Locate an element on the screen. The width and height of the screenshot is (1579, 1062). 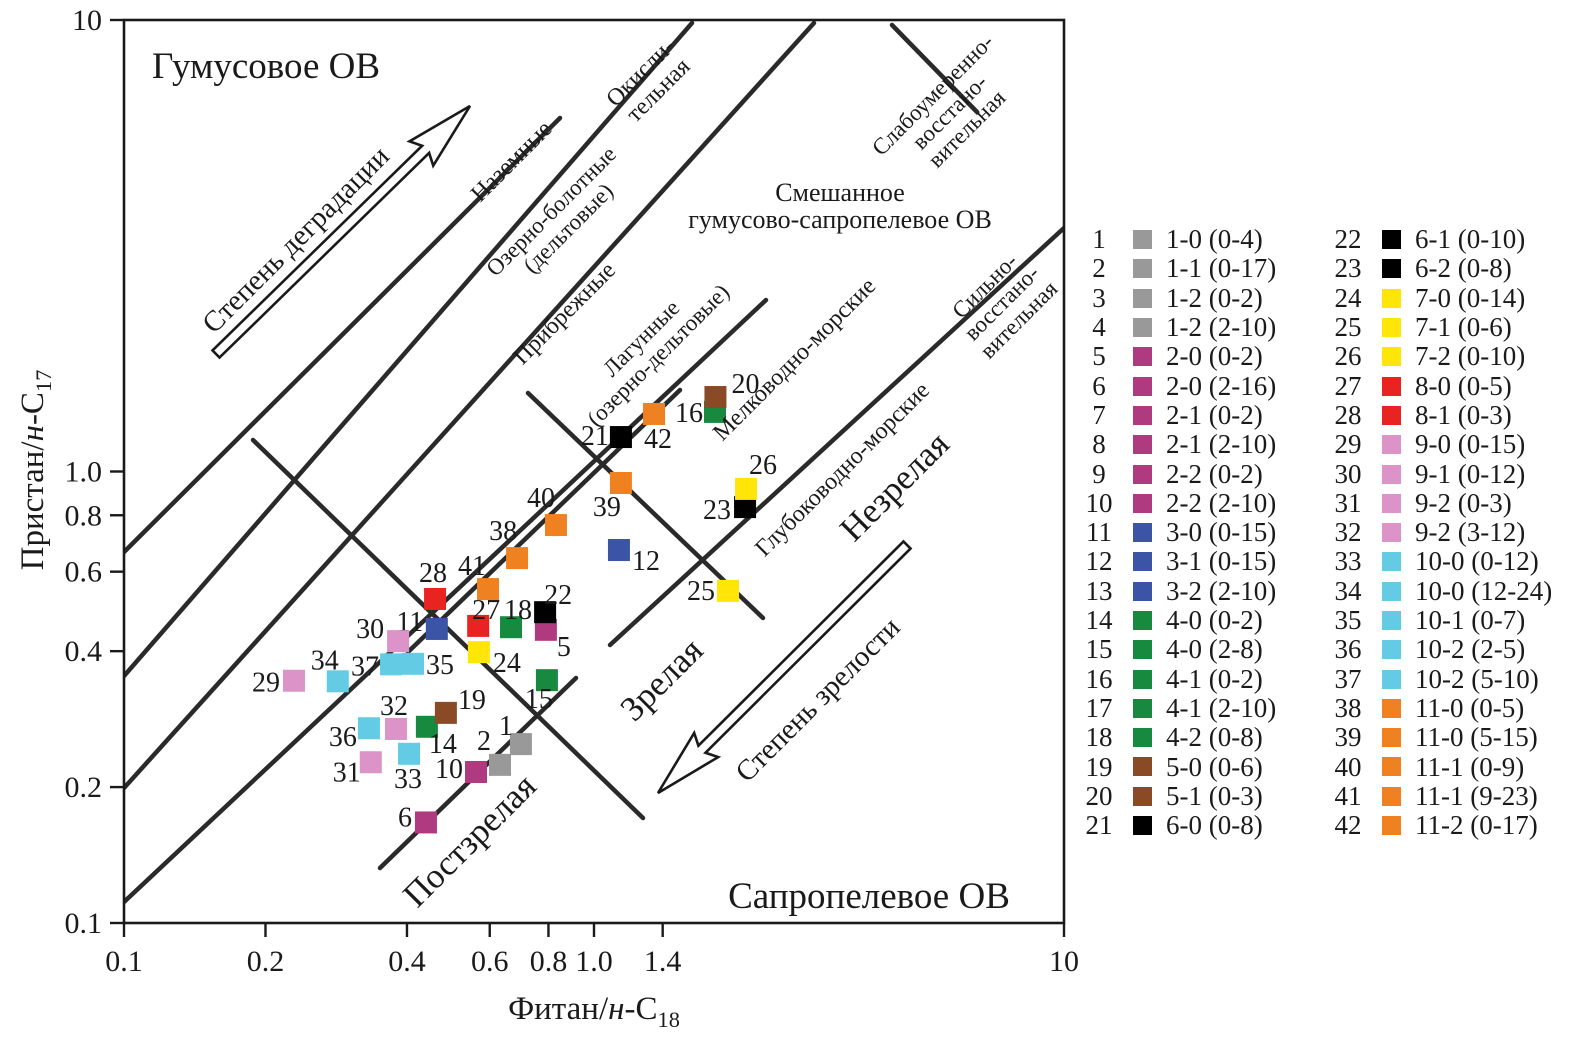
legend-entry-26: 26 7-2 (0-10) is located at coordinates (1441, 356).